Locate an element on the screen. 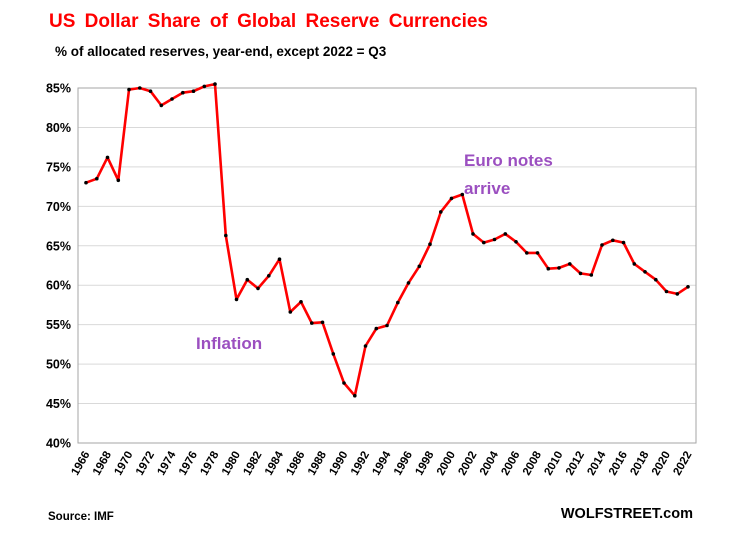 The image size is (729, 542). x-tick-label: 1990 is located at coordinates (338, 464).